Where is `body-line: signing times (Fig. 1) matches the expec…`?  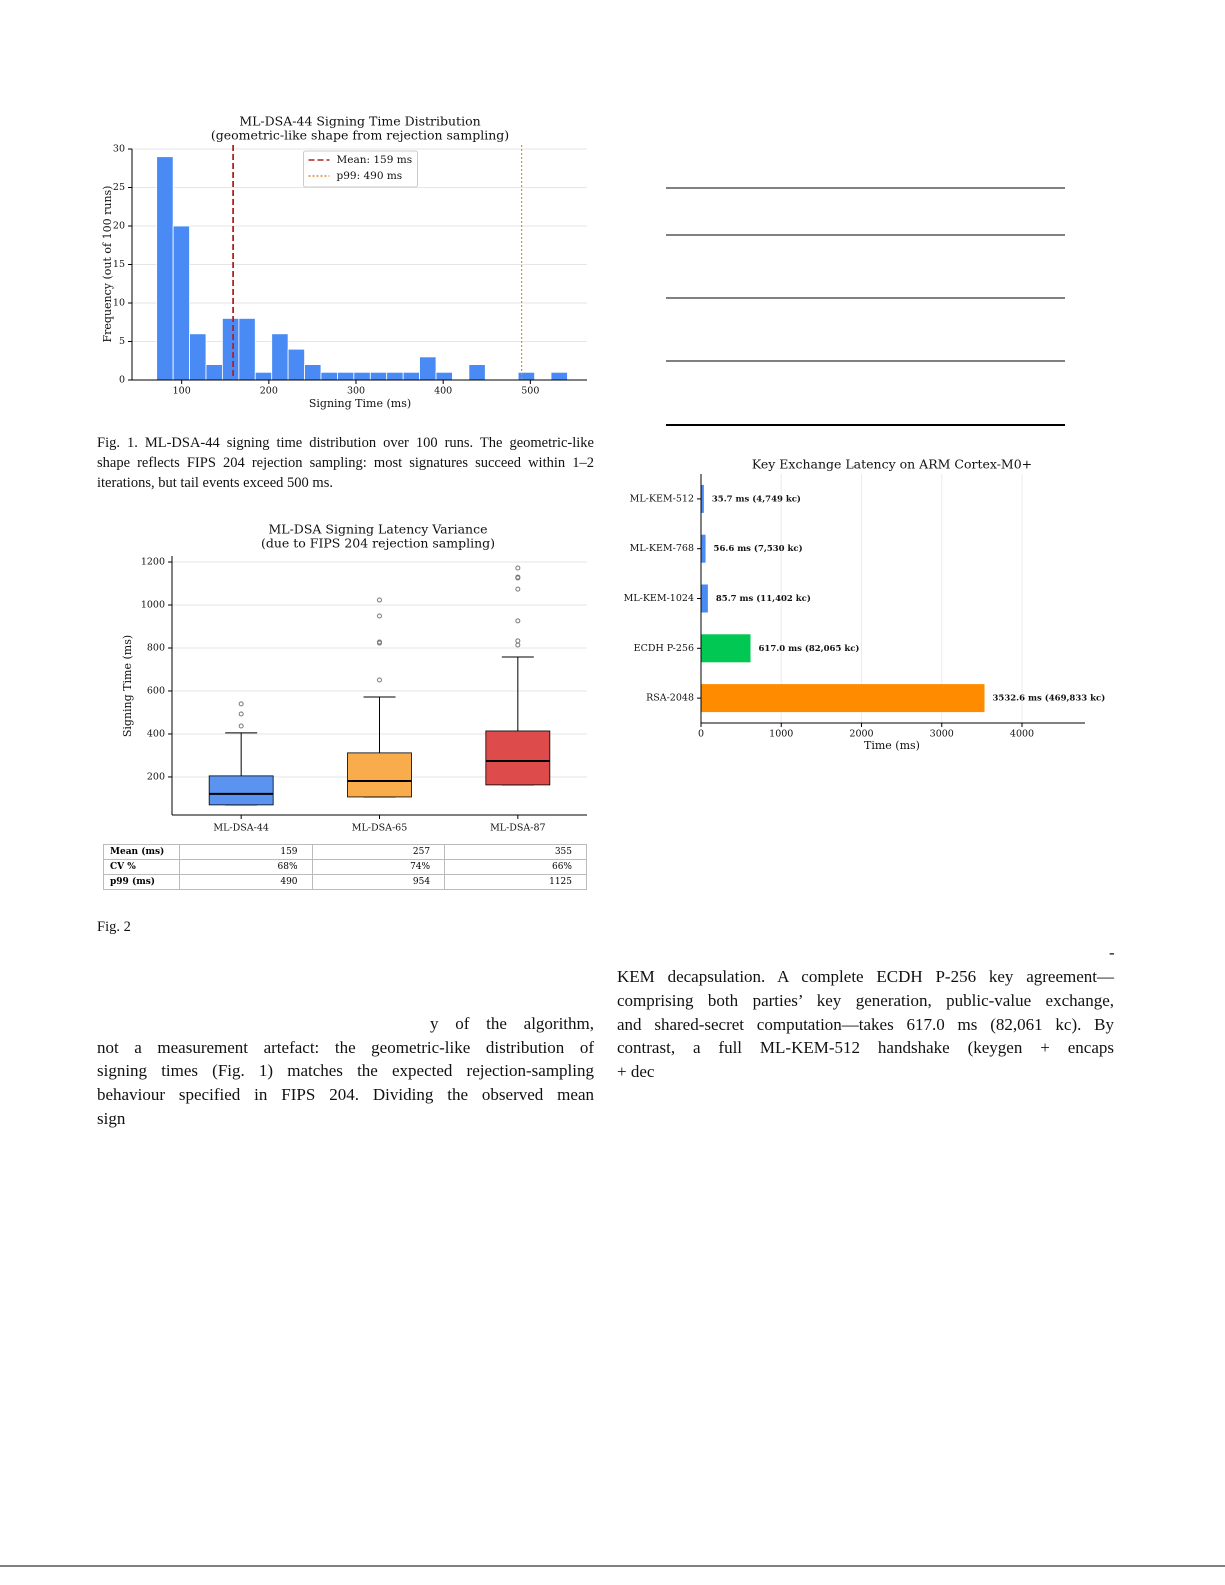 body-line: signing times (Fig. 1) matches the expec… is located at coordinates (345, 1070).